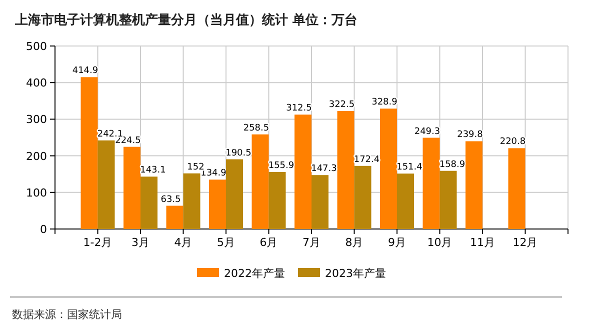 This screenshot has width=590, height=330. What do you see at coordinates (36, 156) in the screenshot?
I see `y-tick-label: 200` at bounding box center [36, 156].